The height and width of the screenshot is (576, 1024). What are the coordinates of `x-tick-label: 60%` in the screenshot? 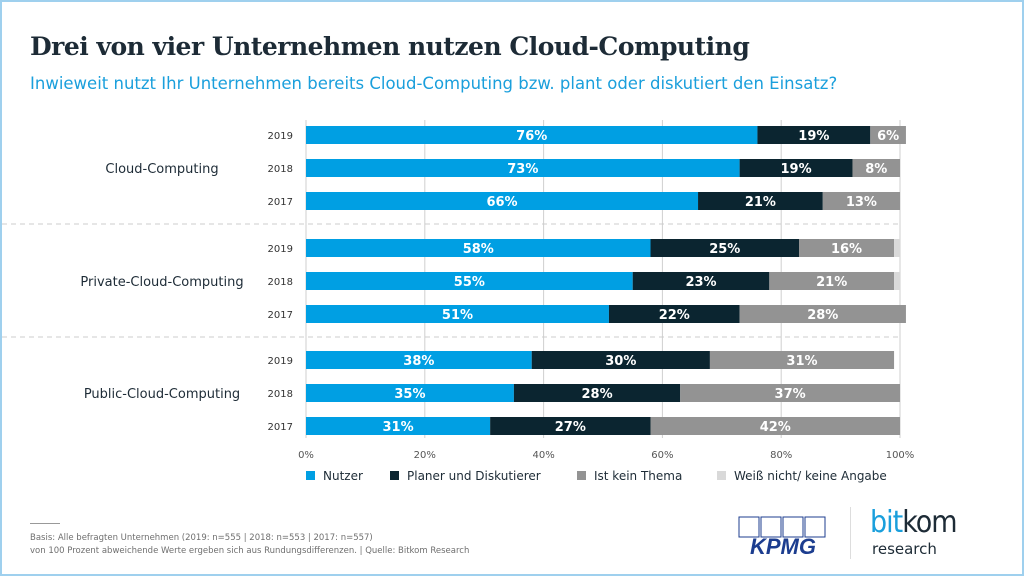 It's located at (662, 455).